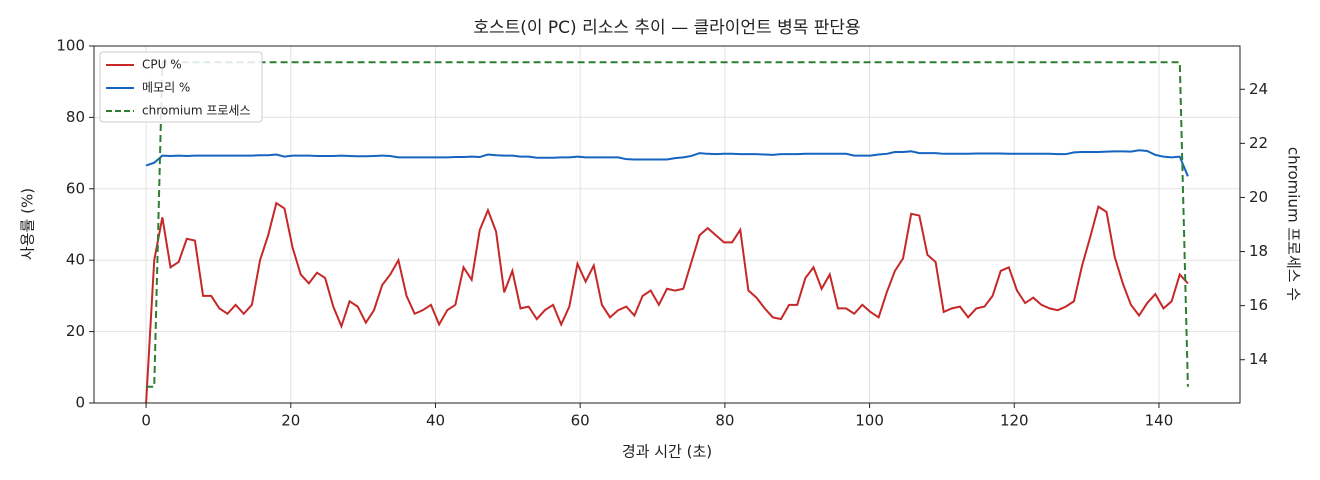  I want to click on y-tick-label: 40, so click(75, 260).